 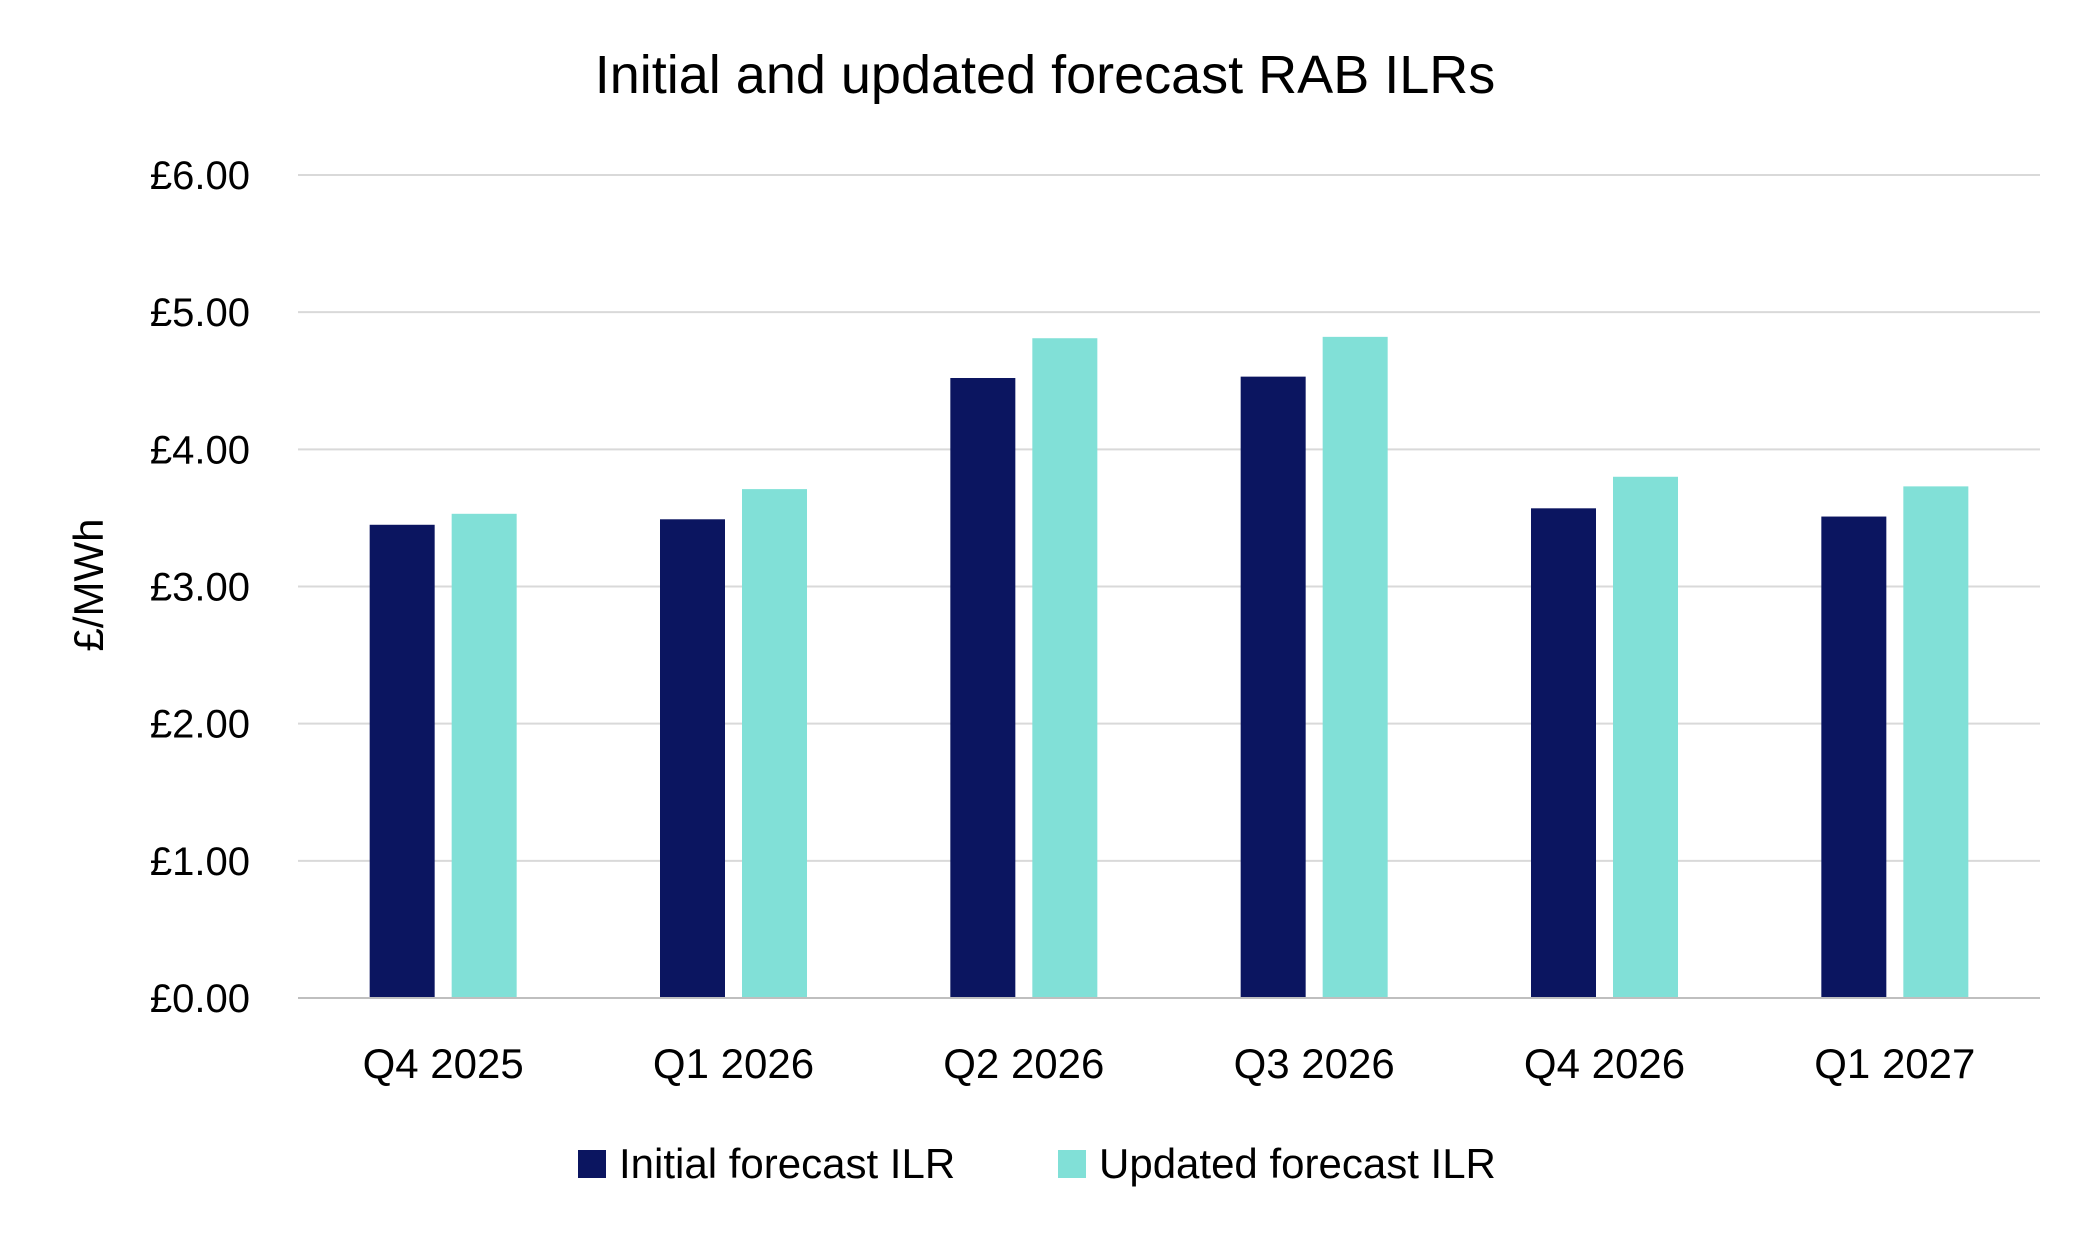 I want to click on bar-initial-q1-2026, so click(x=692, y=758).